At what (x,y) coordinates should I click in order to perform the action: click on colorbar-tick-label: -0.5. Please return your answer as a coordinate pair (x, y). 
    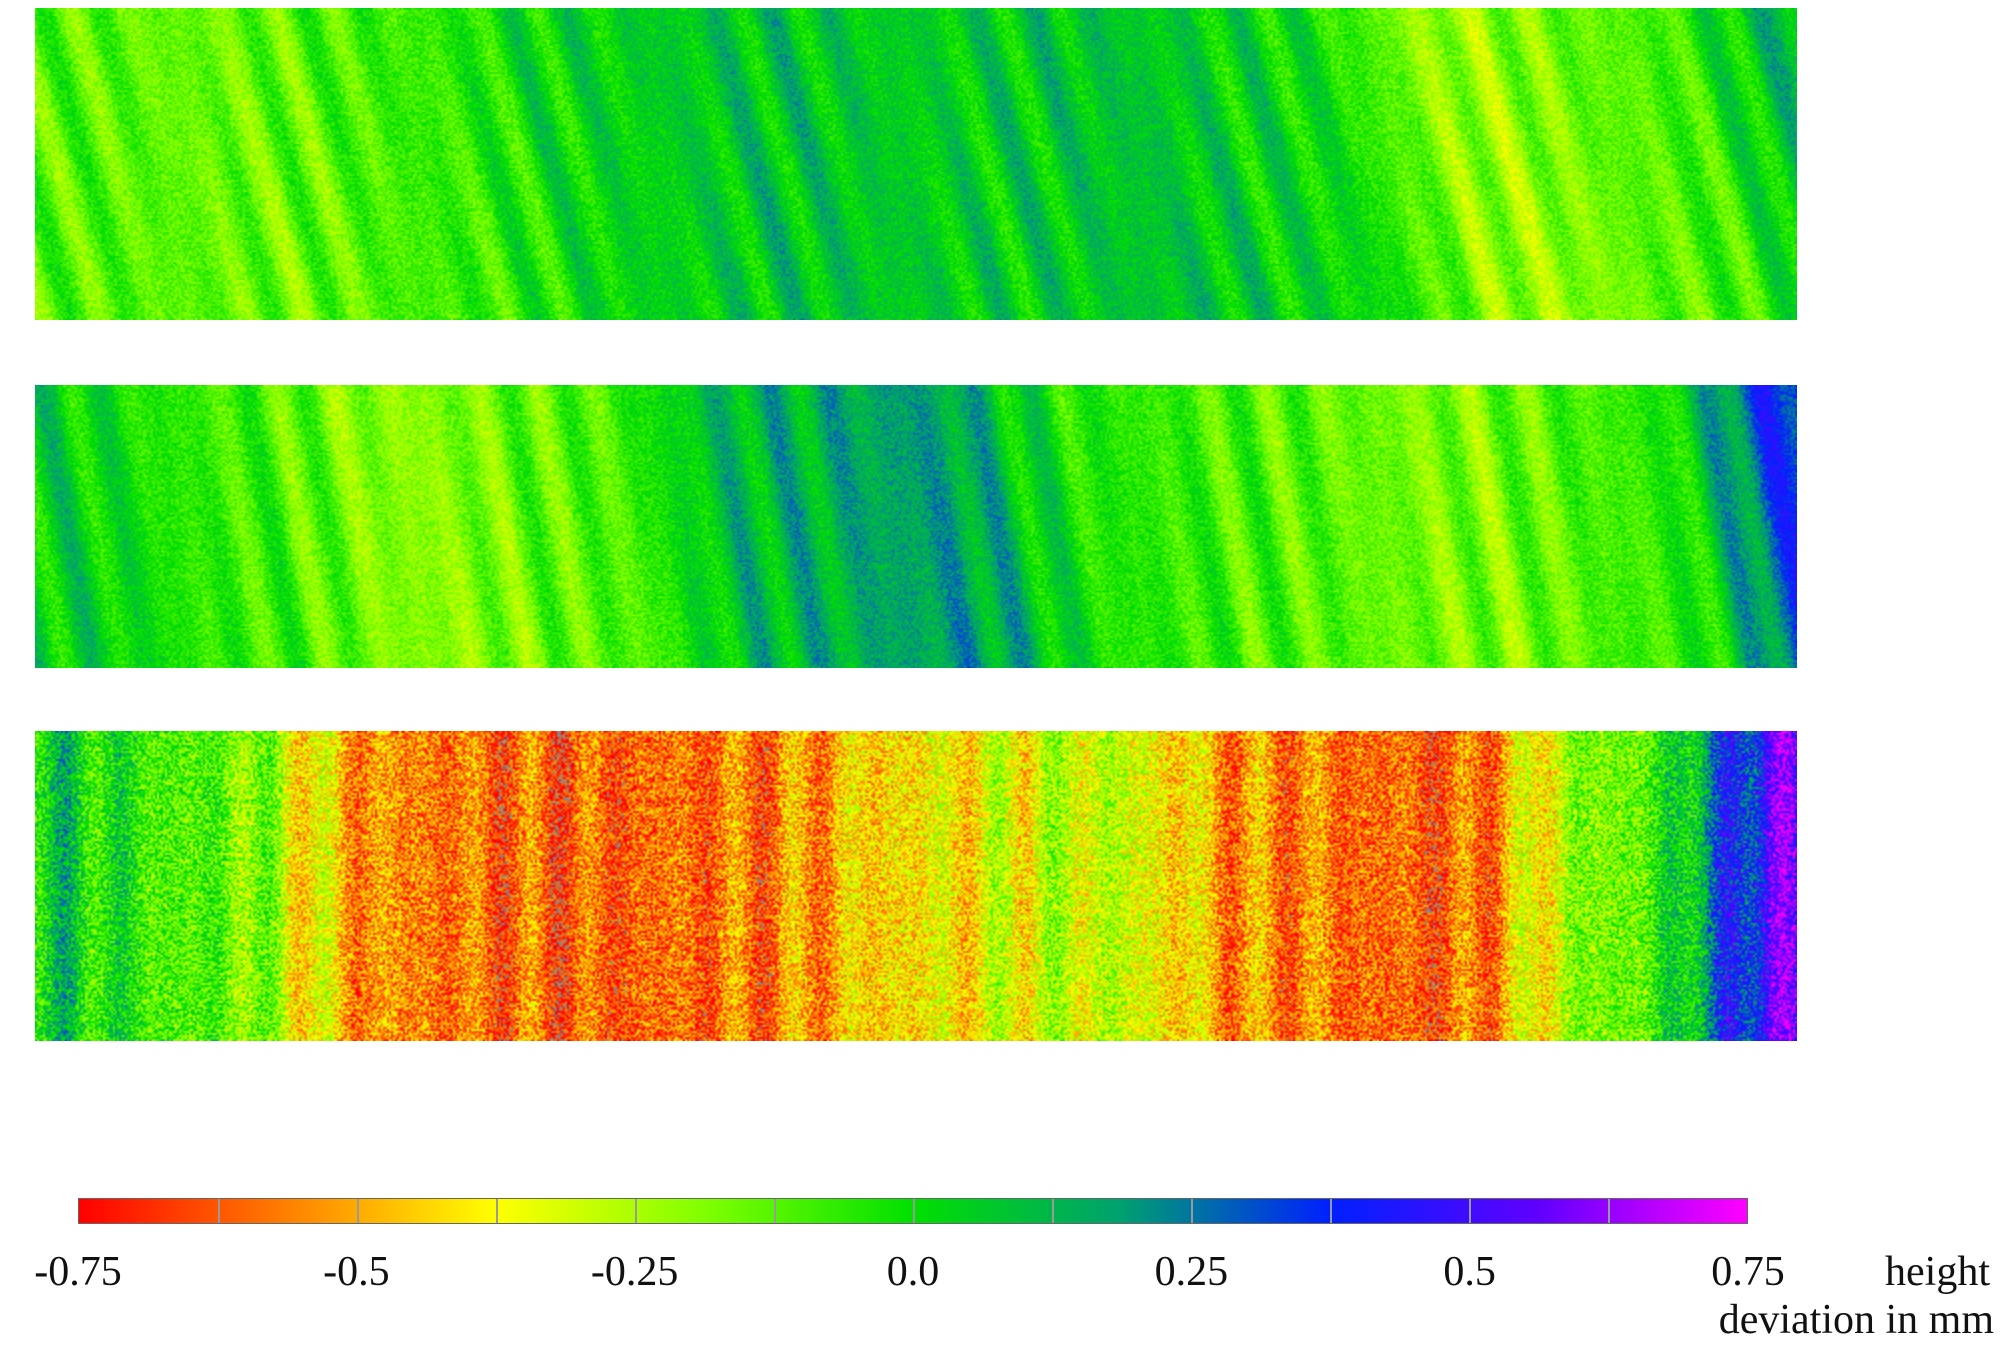
    Looking at the image, I should click on (356, 1272).